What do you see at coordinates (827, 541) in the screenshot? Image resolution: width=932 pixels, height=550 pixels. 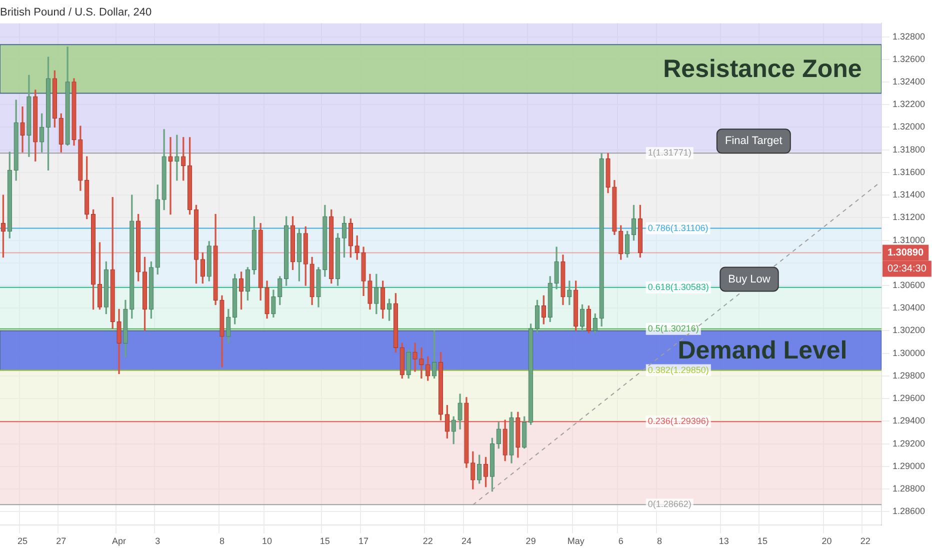 I see `x-tick-label: 20` at bounding box center [827, 541].